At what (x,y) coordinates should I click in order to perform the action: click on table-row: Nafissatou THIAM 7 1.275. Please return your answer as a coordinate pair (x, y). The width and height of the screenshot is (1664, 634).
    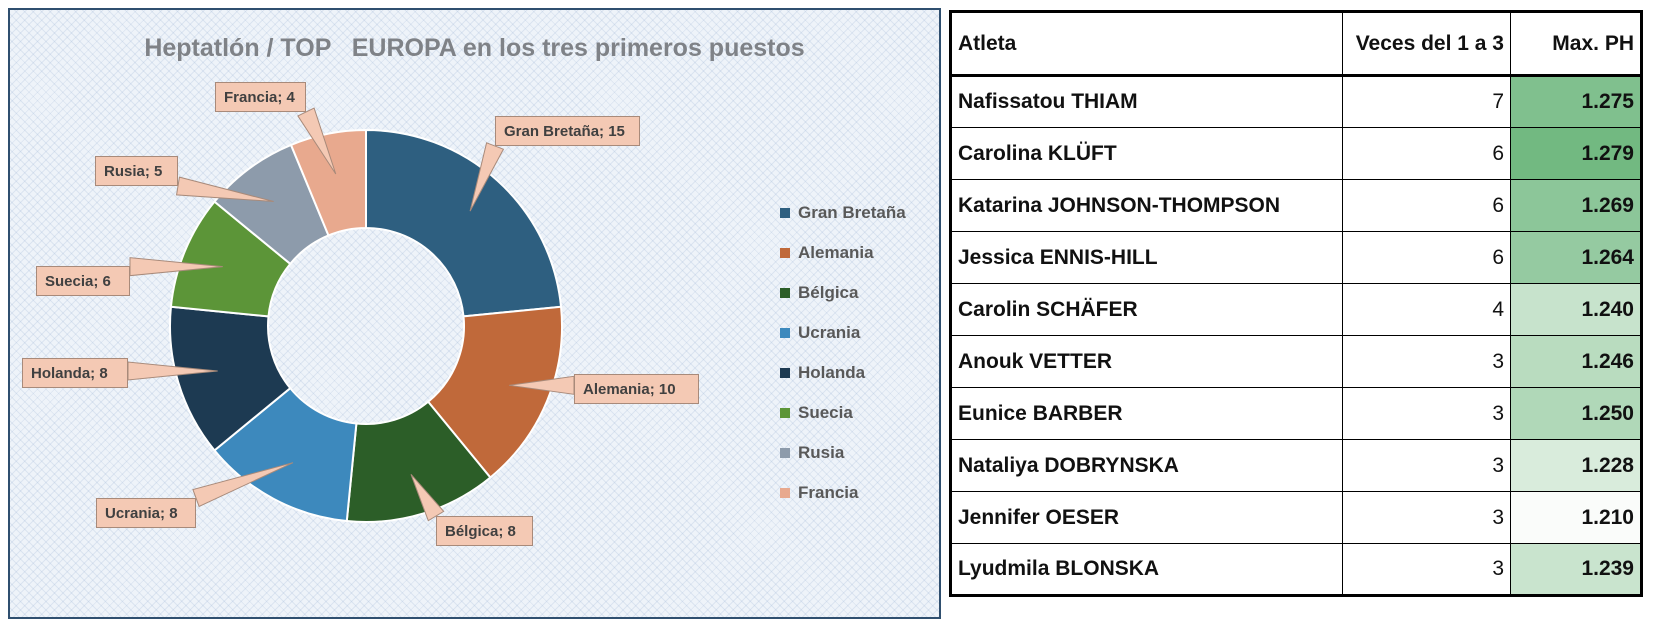
    Looking at the image, I should click on (1296, 101).